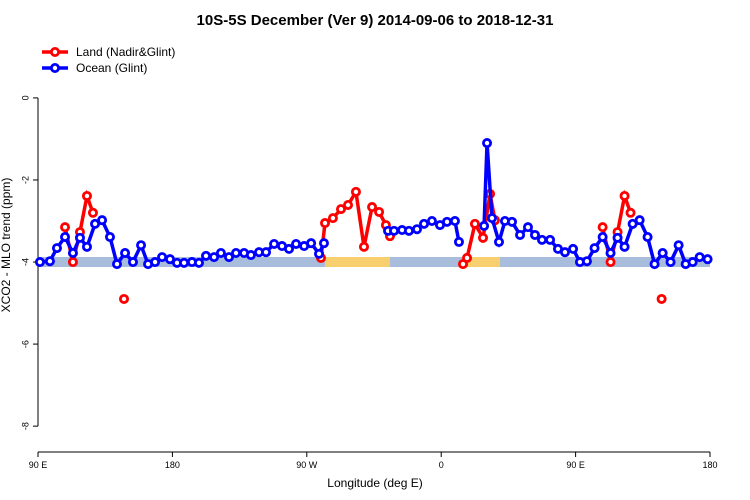 The width and height of the screenshot is (750, 500). Describe the element at coordinates (575, 465) in the screenshot. I see `x-tick-label: 90 E` at that location.